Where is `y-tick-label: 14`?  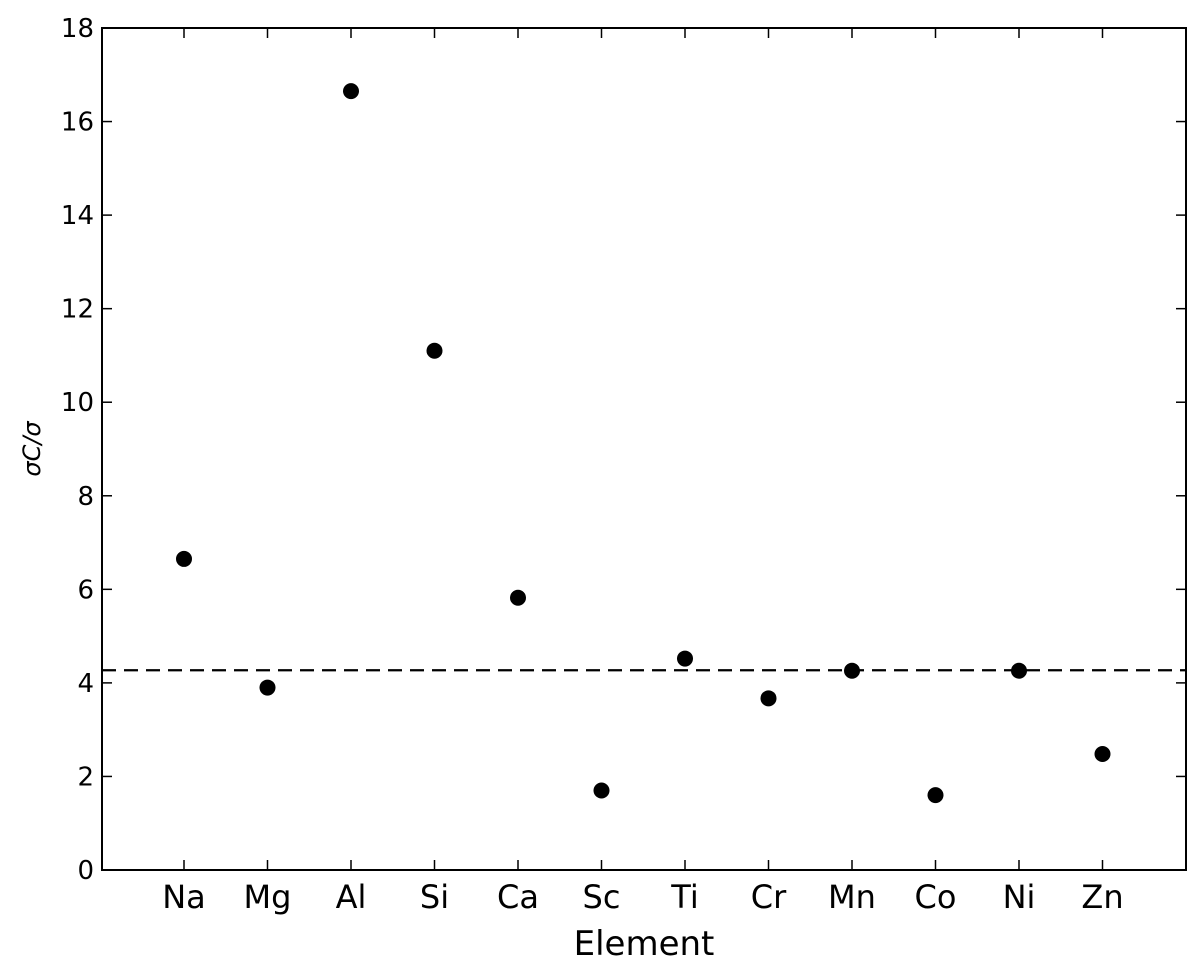
y-tick-label: 14 is located at coordinates (77, 216).